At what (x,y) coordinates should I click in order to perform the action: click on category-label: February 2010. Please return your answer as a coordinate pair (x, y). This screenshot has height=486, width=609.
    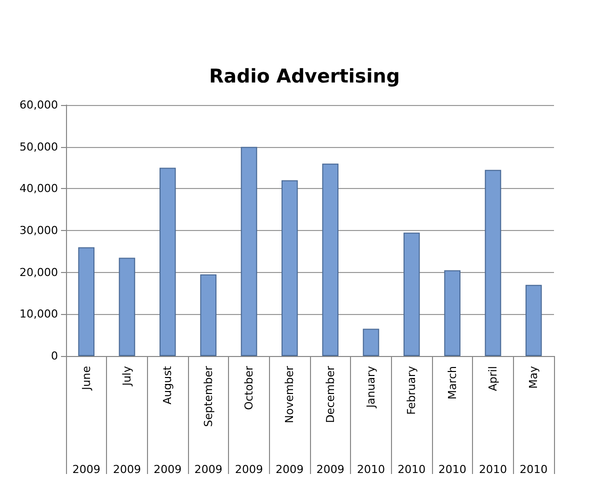
    Looking at the image, I should click on (412, 421).